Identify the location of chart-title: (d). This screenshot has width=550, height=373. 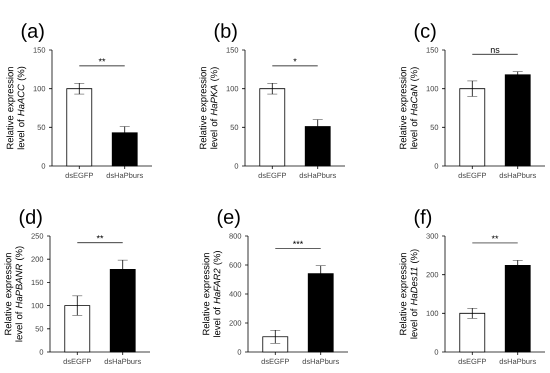
(31, 218).